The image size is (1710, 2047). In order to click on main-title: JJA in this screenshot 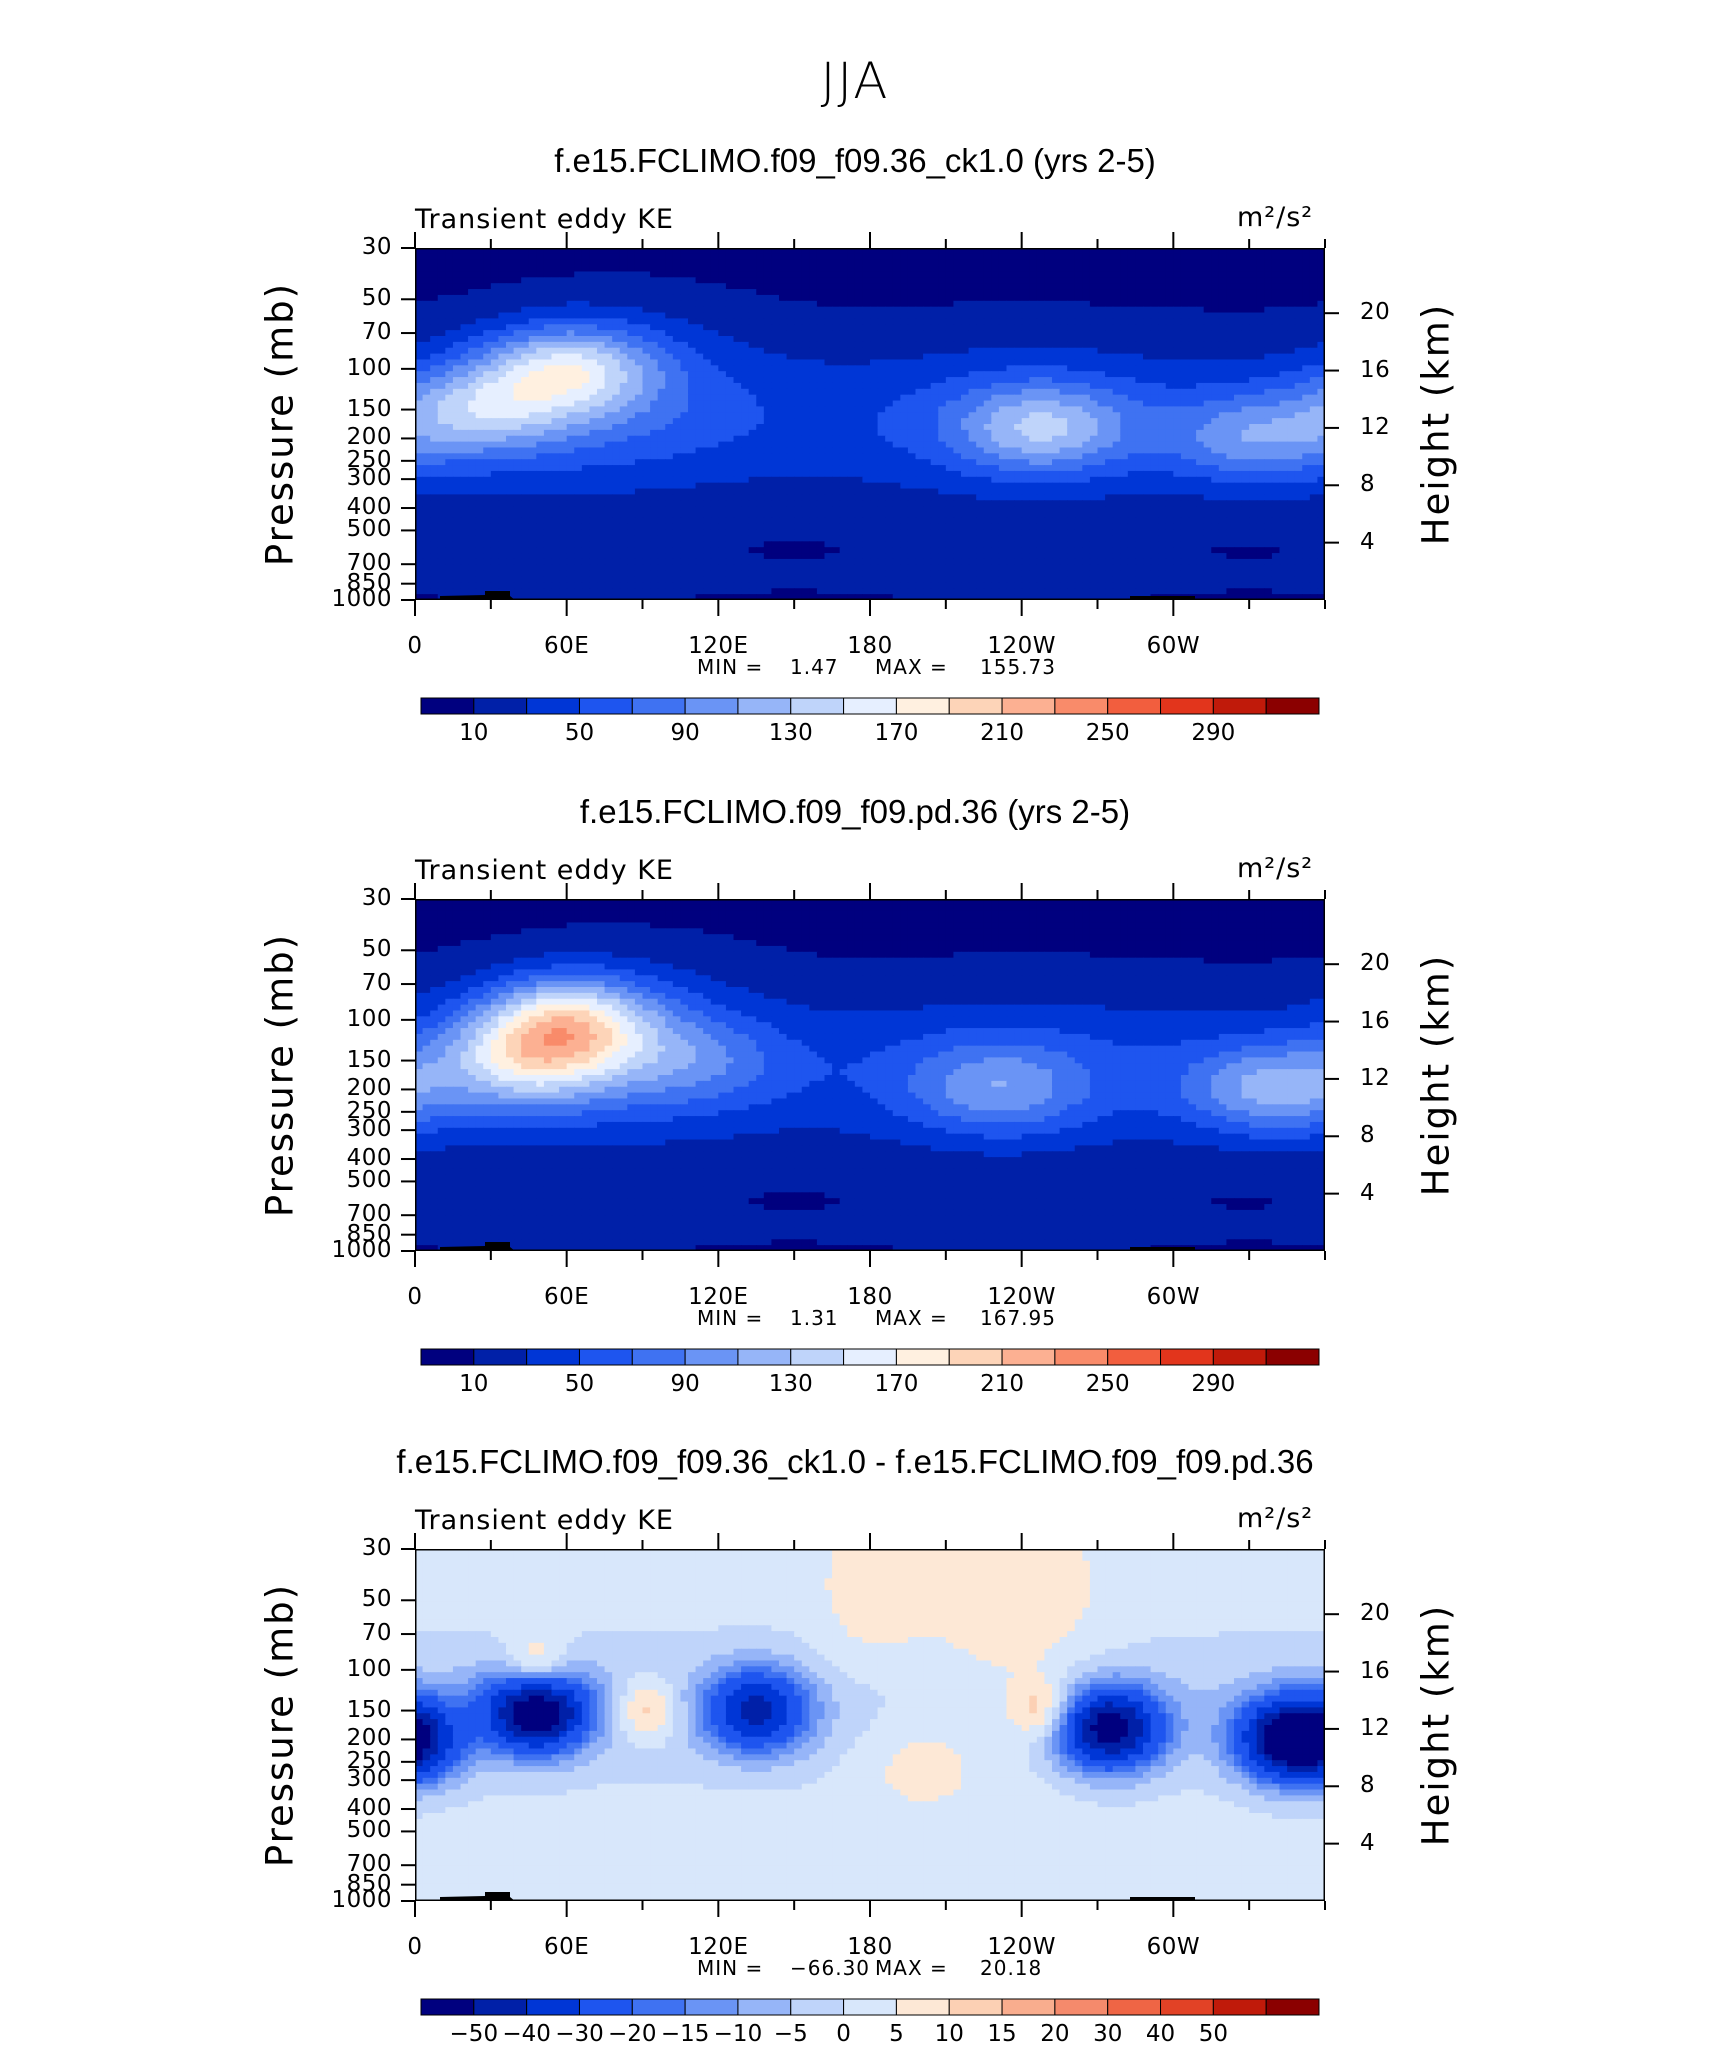, I will do `click(855, 81)`.